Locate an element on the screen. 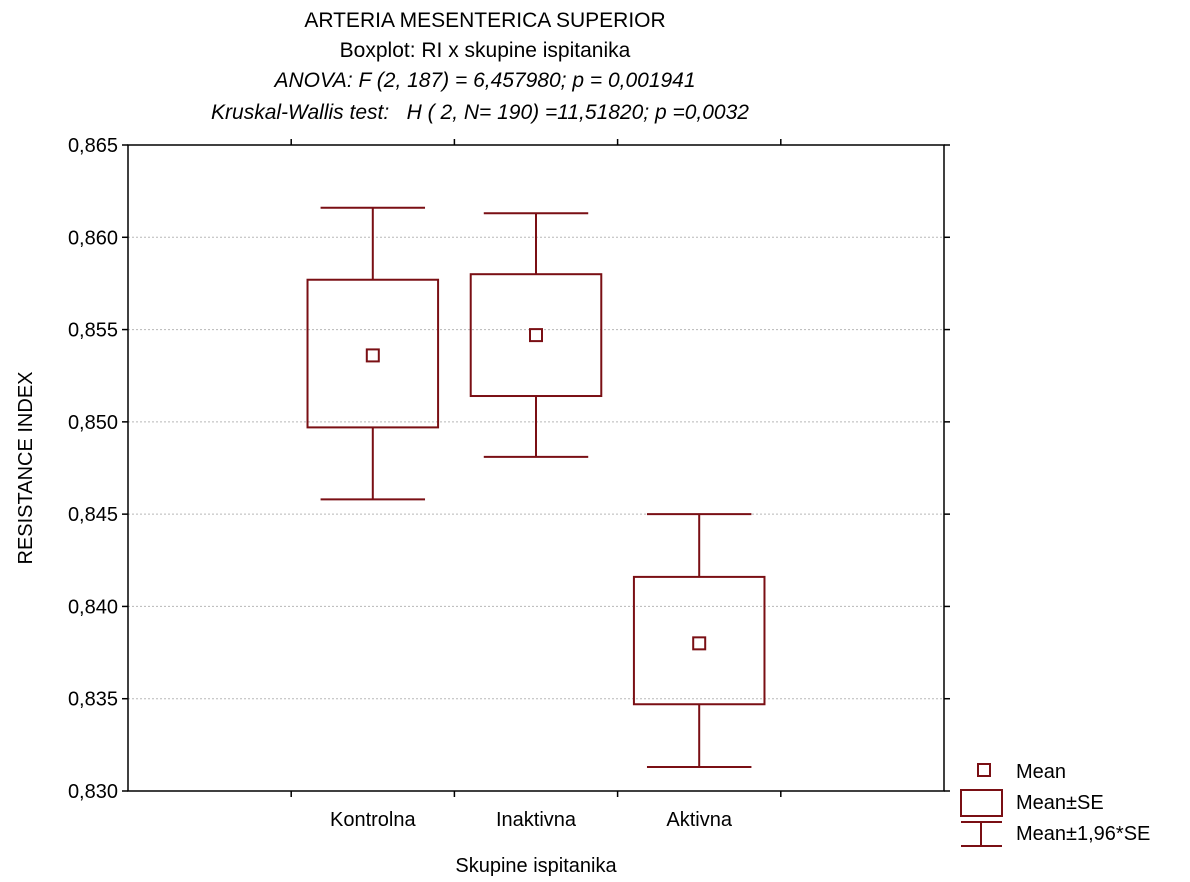 Image resolution: width=1190 pixels, height=882 pixels. x-tick-label: Inaktivna is located at coordinates (536, 820).